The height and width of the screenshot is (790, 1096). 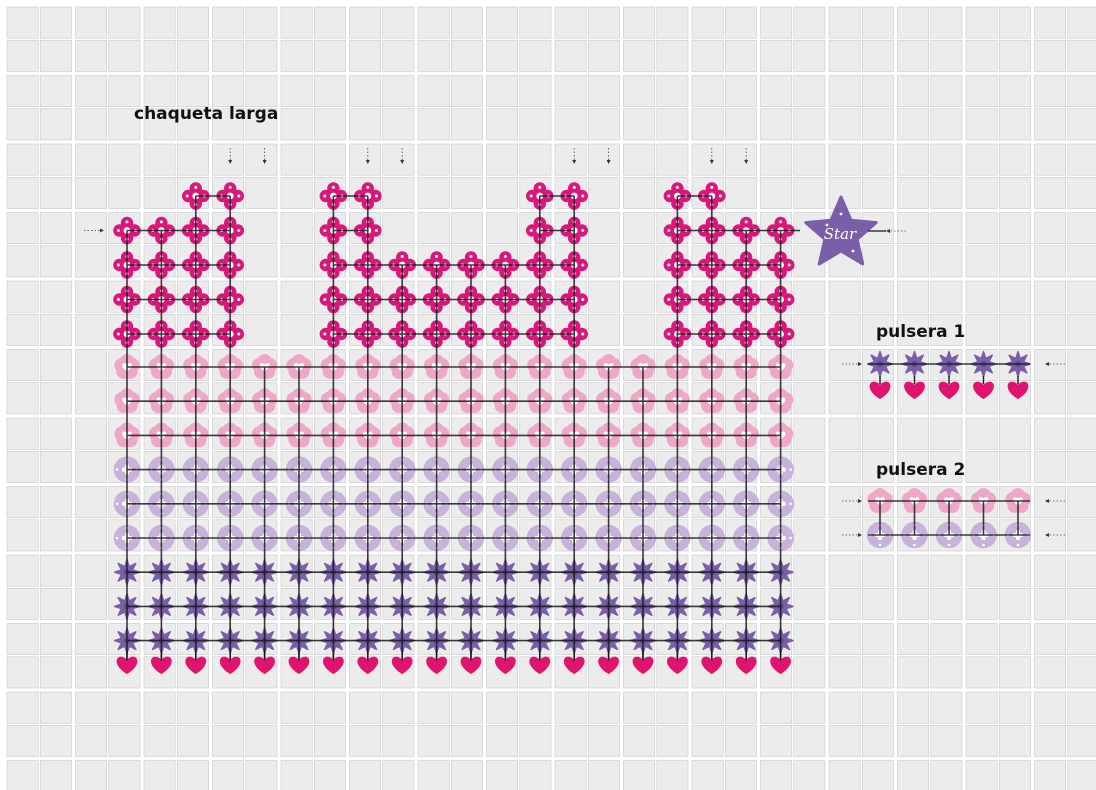 What do you see at coordinates (471, 503) in the screenshot?
I see `ring-disc-icon` at bounding box center [471, 503].